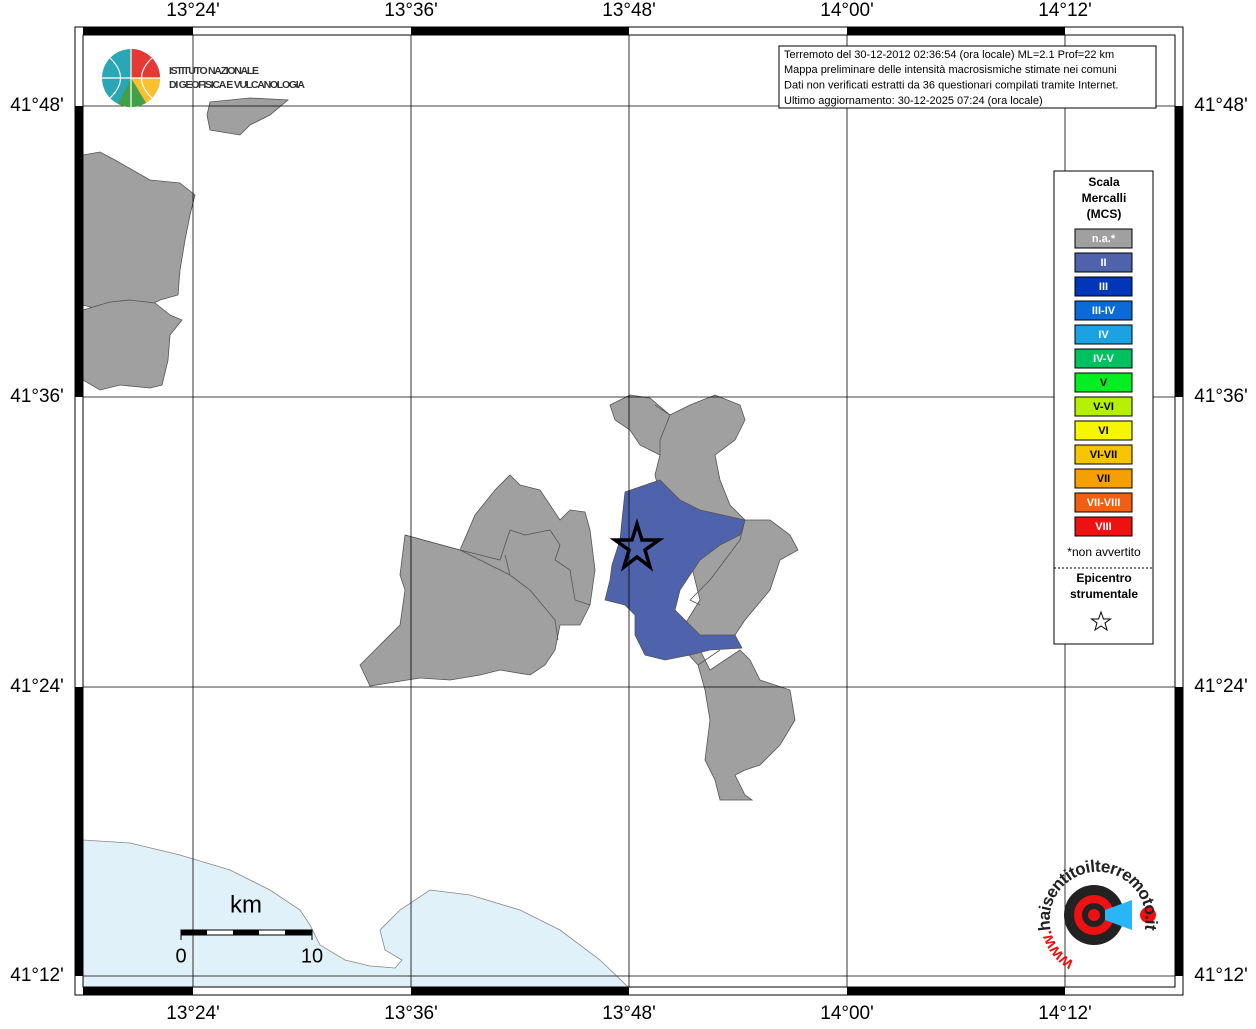 The height and width of the screenshot is (1029, 1256). I want to click on logo-text: ISTITUTO NAZIONALE, so click(214, 71).